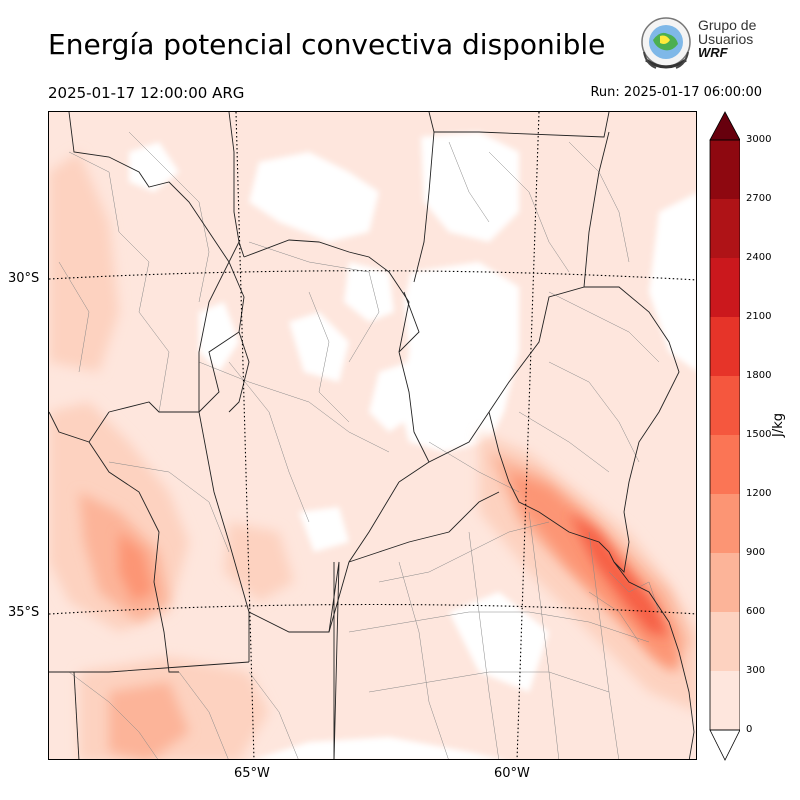 The image size is (800, 800). I want to click on lon-label-60w: 60°W, so click(512, 773).